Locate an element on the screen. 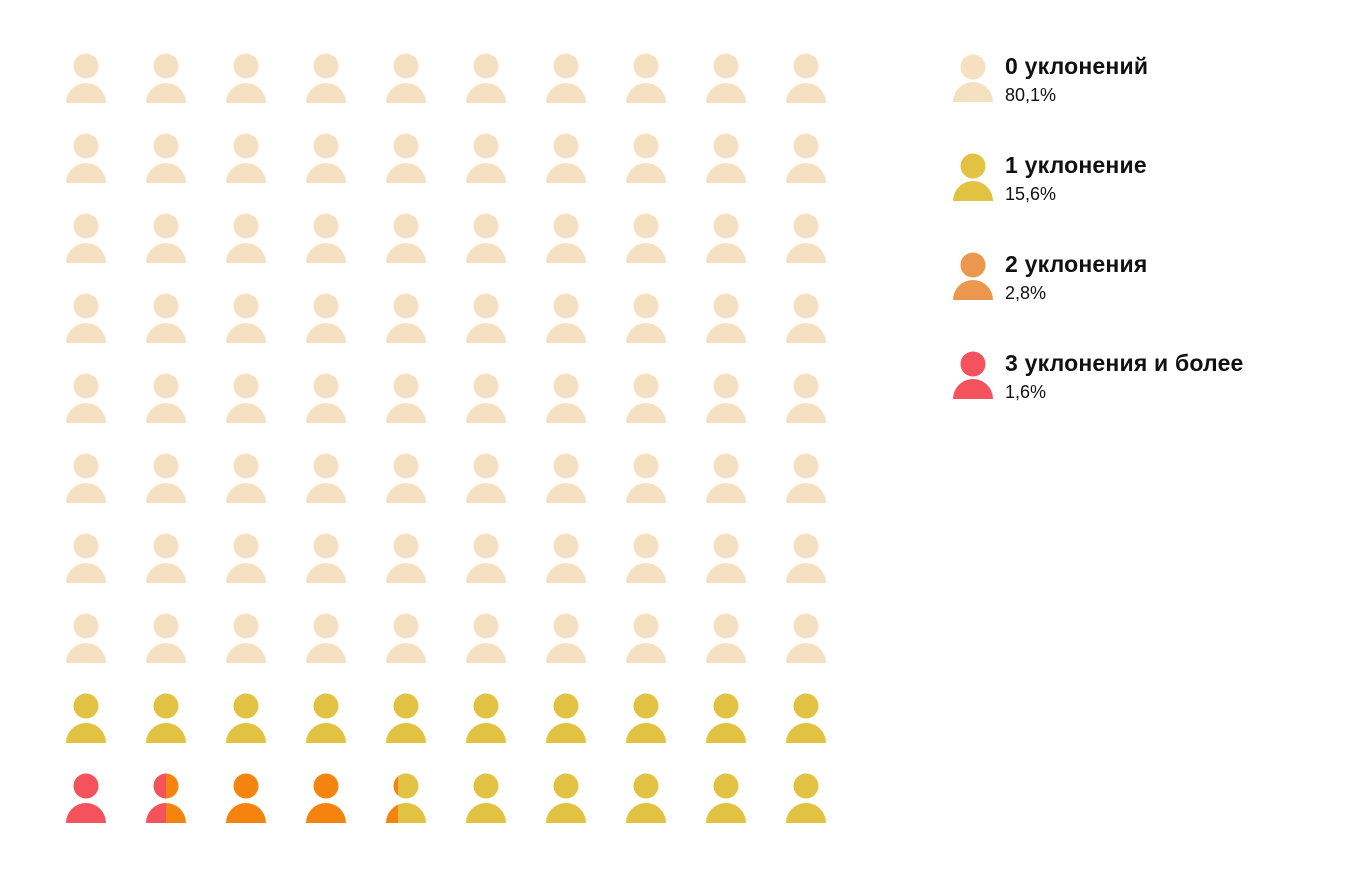  legend-item-2: 2 уклонения 2,8% is located at coordinates (1150, 299).